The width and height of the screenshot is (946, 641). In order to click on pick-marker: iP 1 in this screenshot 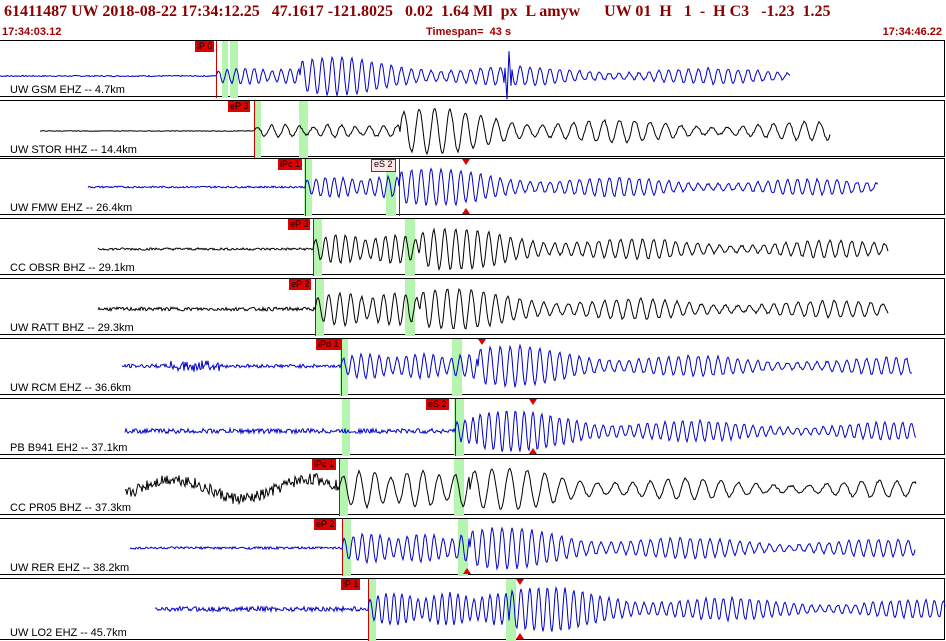, I will do `click(351, 584)`.